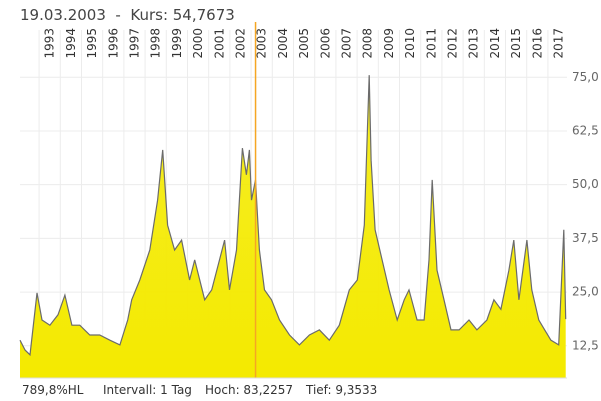 The width and height of the screenshot is (601, 401). What do you see at coordinates (516, 43) in the screenshot?
I see `x-tick-label: 2015` at bounding box center [516, 43].